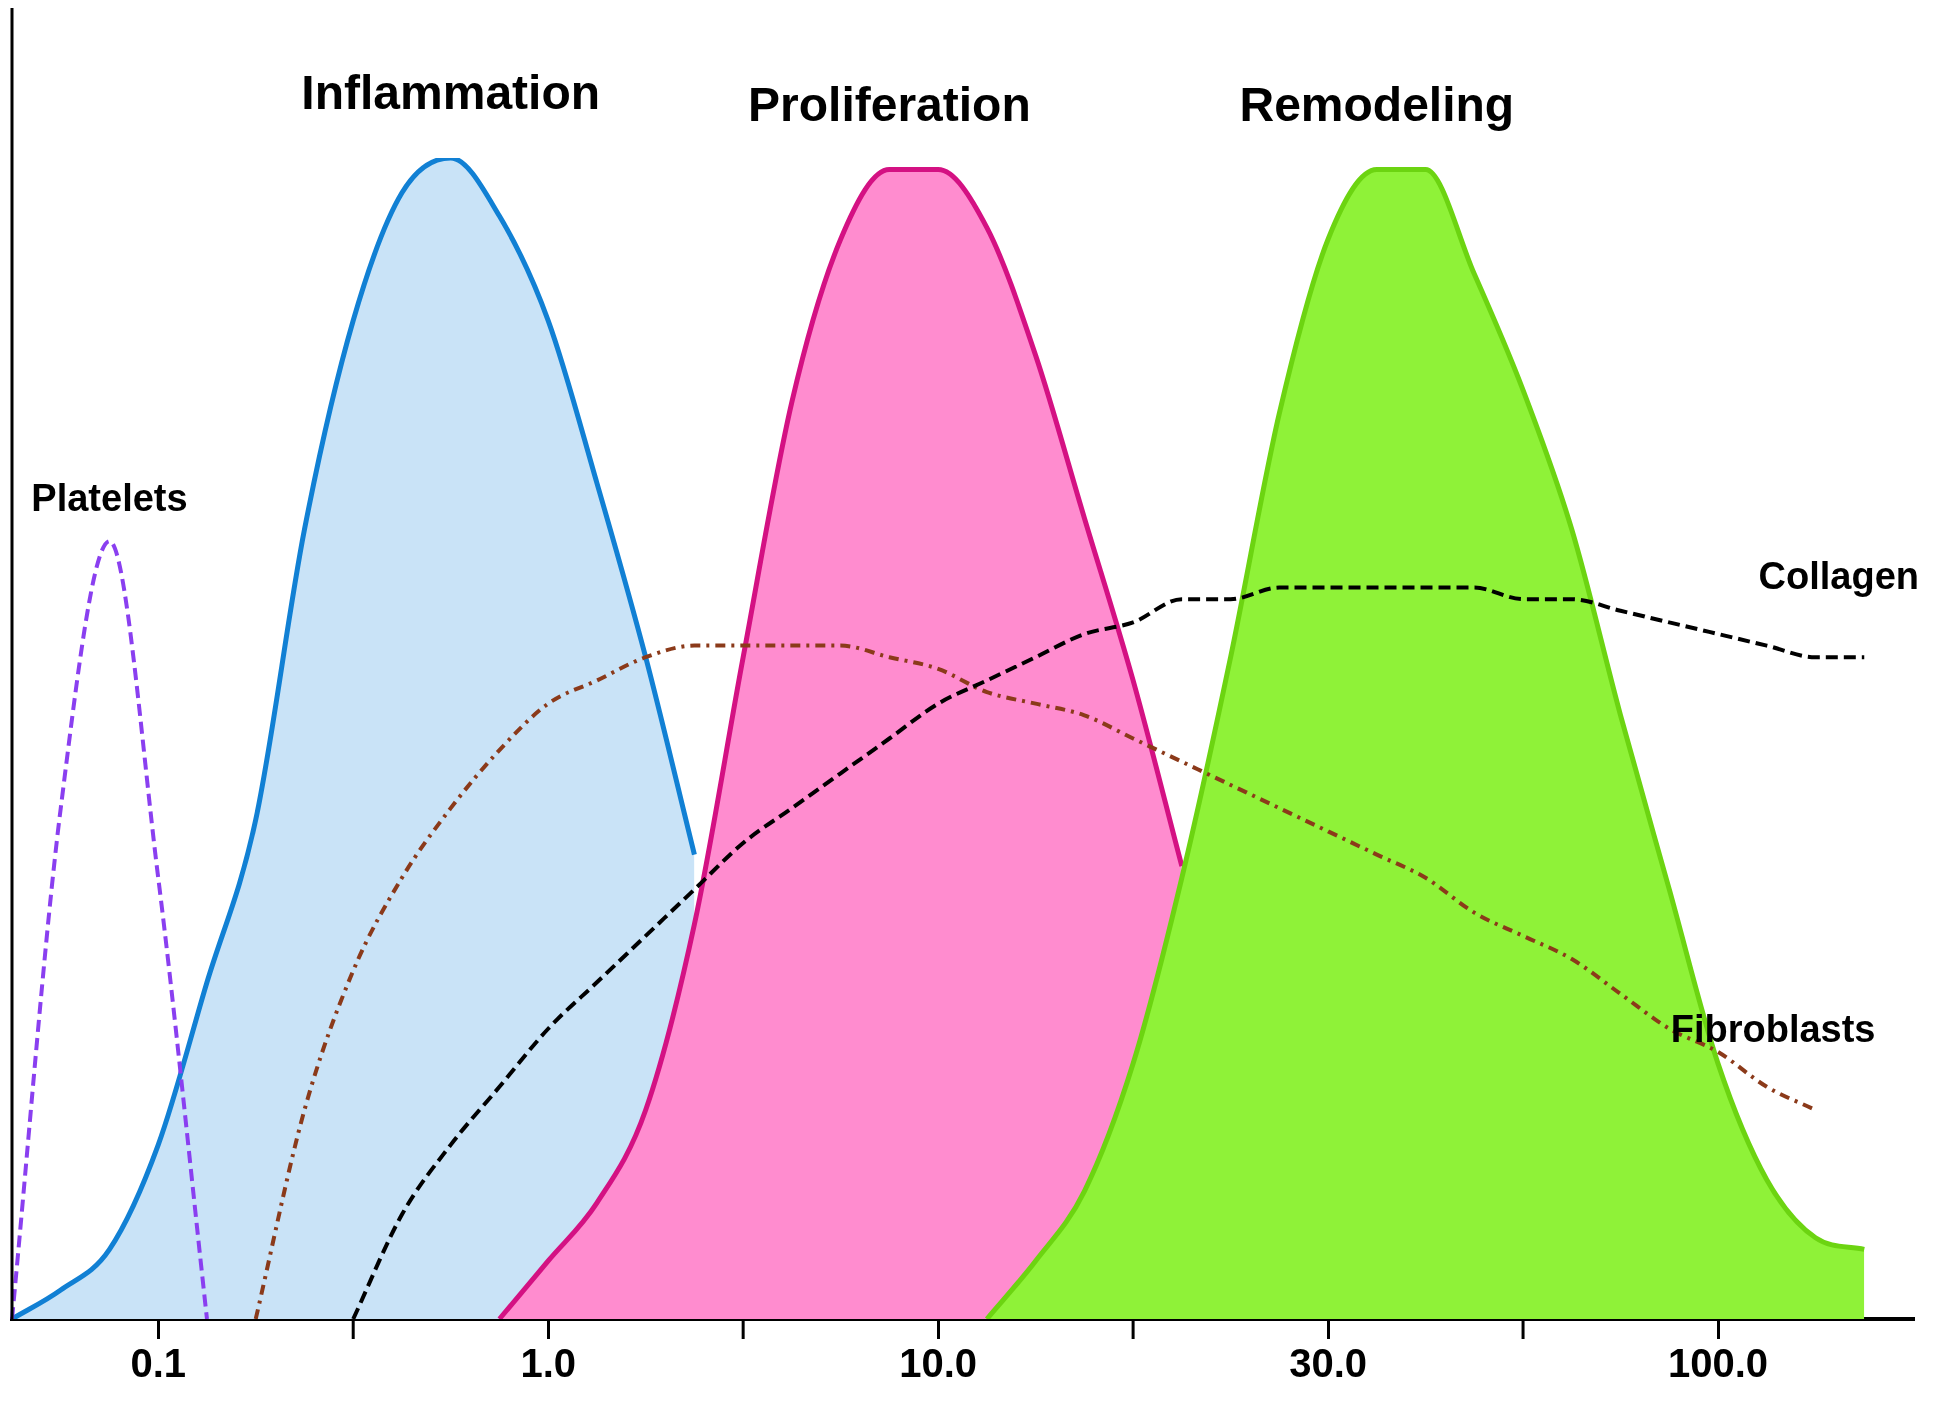 The width and height of the screenshot is (1937, 1403). I want to click on series-label: Inflammation, so click(451, 93).